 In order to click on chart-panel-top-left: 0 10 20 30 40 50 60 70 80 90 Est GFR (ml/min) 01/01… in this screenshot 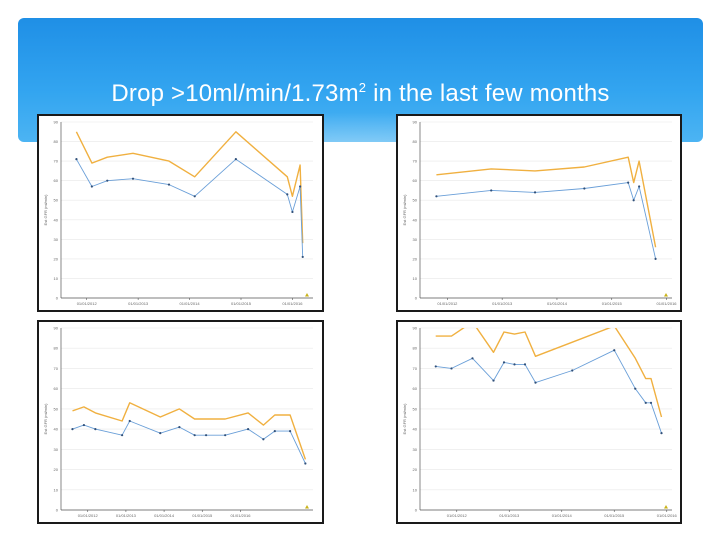, I will do `click(180, 213)`.